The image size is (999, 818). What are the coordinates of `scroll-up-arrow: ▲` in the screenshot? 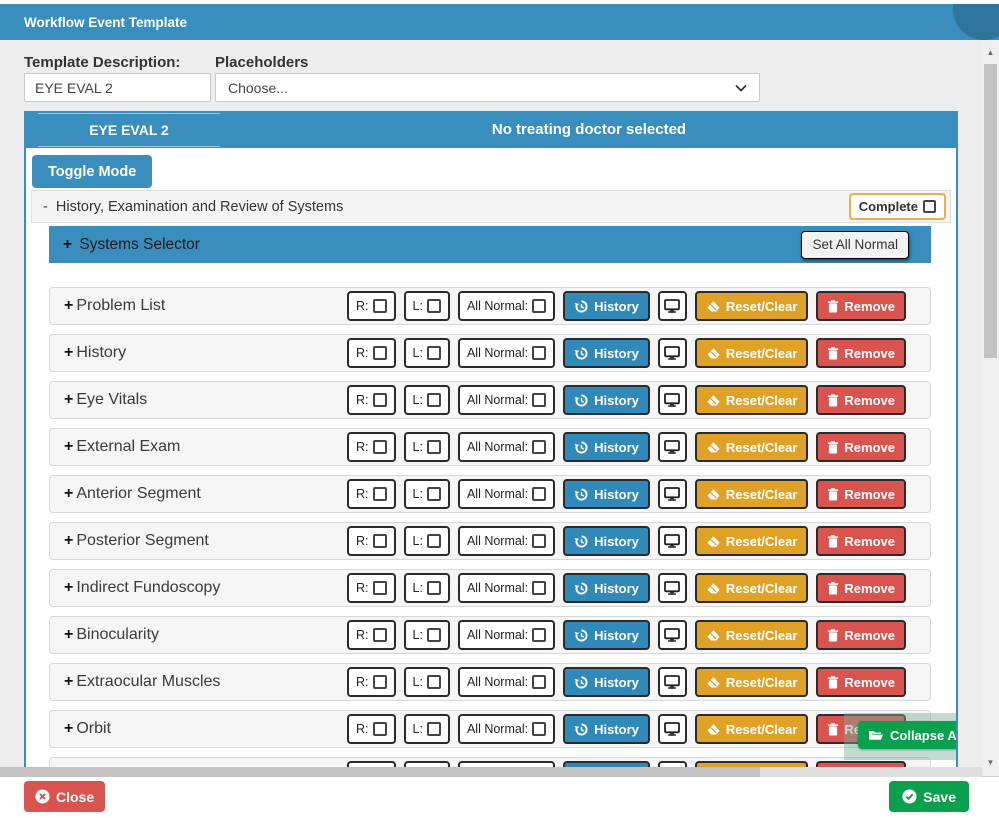 It's located at (990, 52).